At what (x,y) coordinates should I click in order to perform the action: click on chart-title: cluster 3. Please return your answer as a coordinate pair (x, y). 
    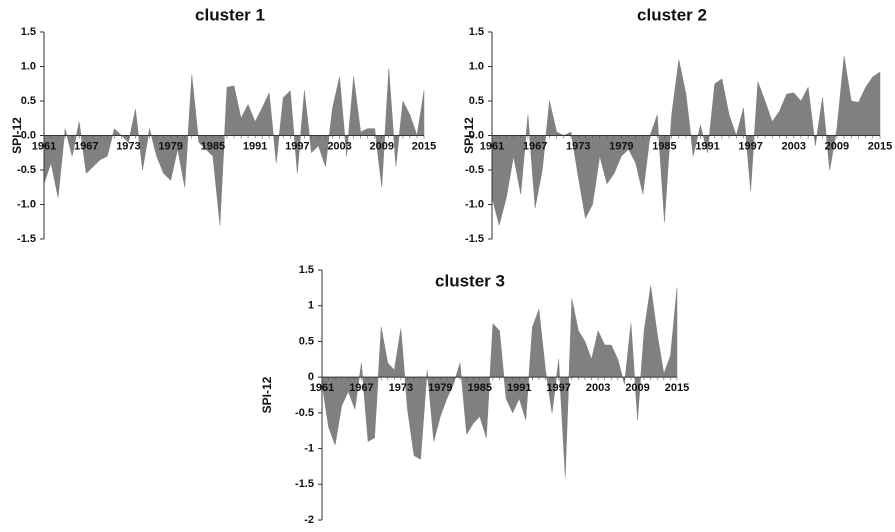
    Looking at the image, I should click on (470, 280).